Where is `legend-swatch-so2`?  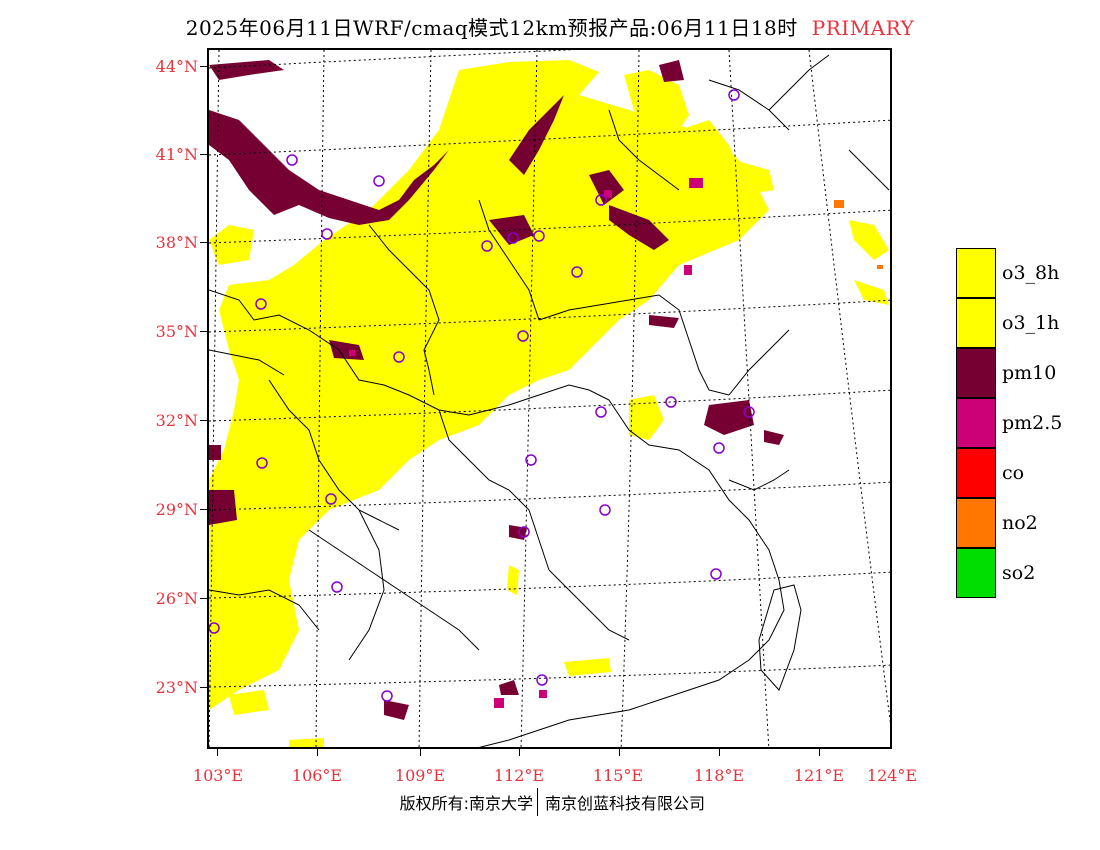 legend-swatch-so2 is located at coordinates (976, 573).